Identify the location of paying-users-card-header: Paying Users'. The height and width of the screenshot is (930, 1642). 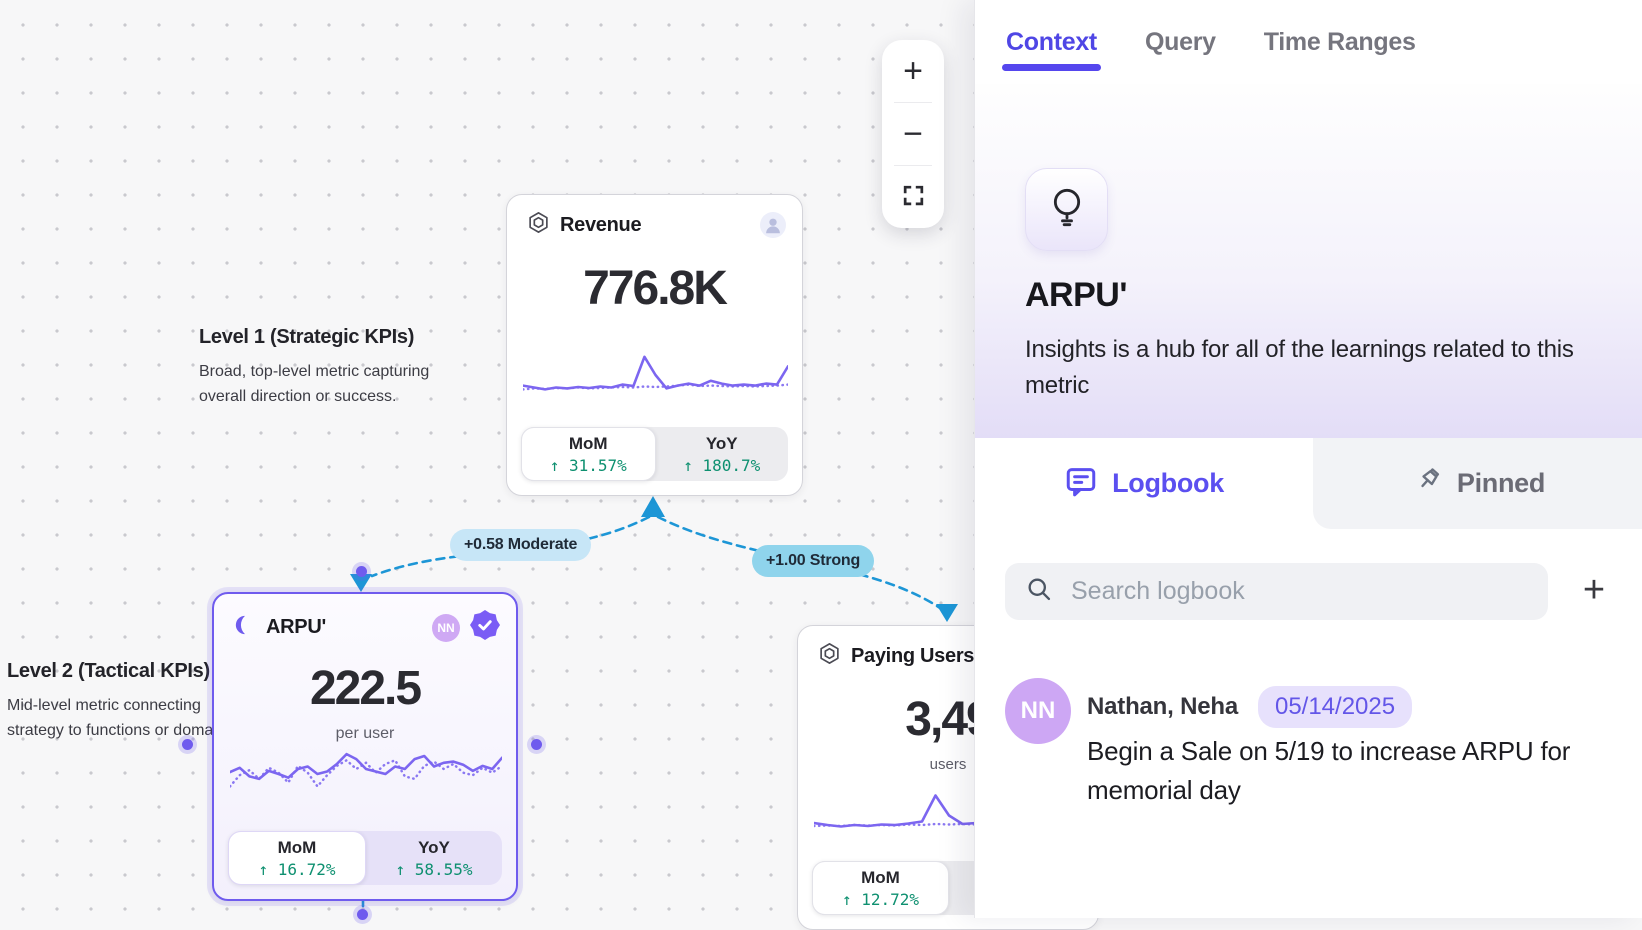
(948, 648).